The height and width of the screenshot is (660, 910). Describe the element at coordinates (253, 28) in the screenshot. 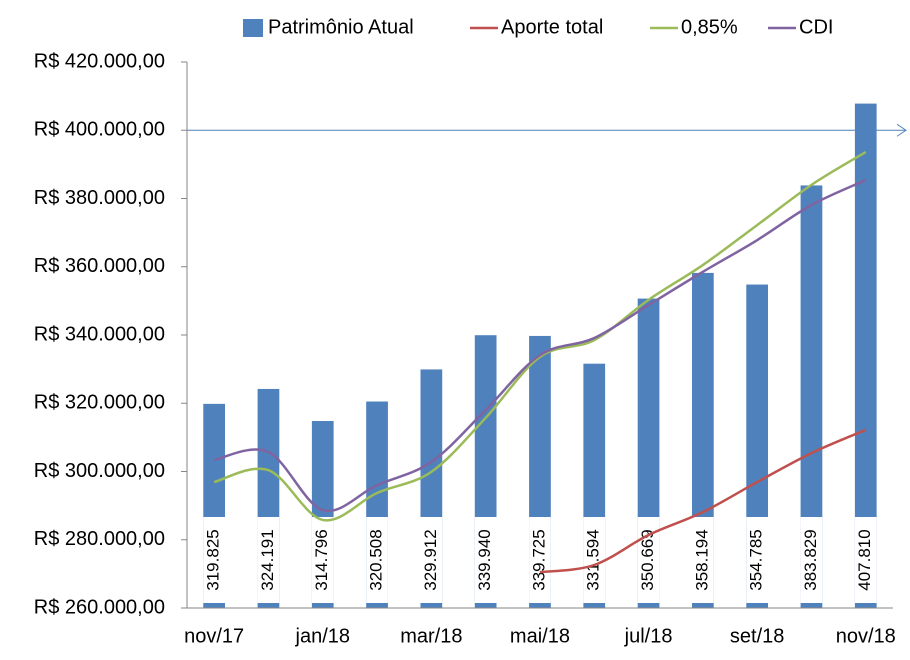

I see `legend-swatch` at that location.